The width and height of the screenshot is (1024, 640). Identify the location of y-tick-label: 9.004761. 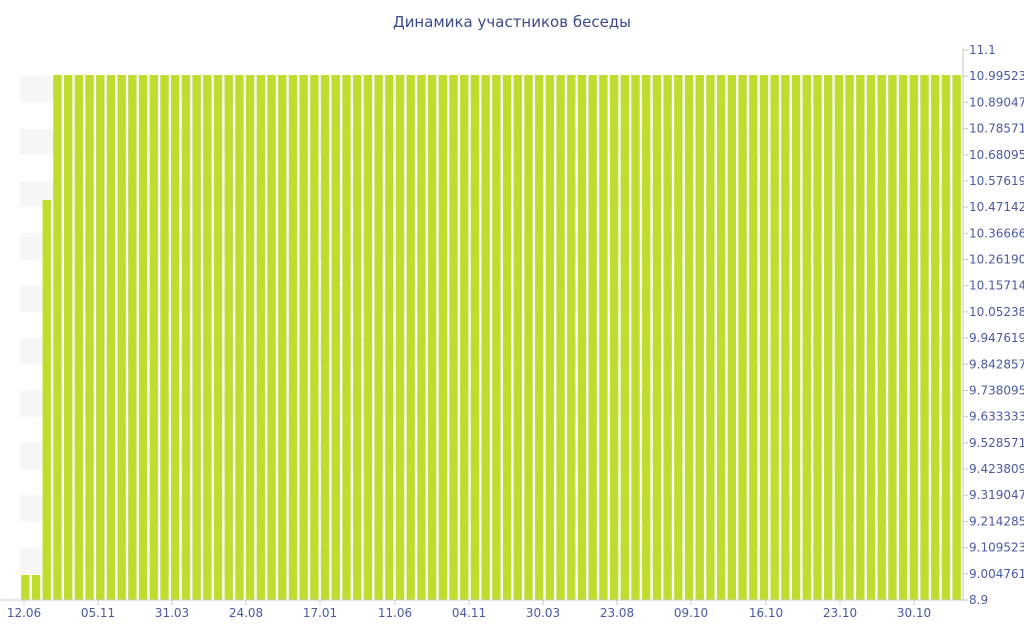
(996, 574).